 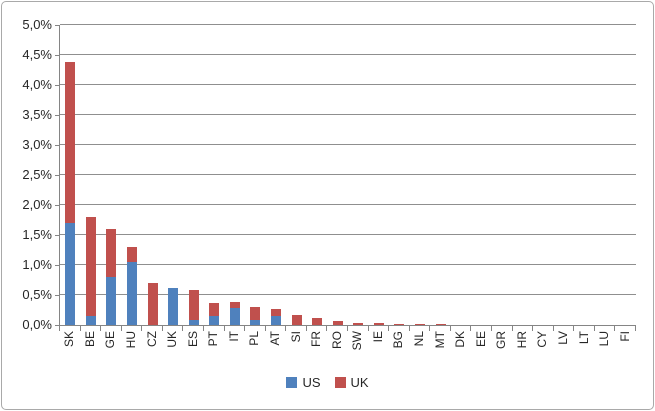 I want to click on x-axis-label: UK, so click(x=172, y=339).